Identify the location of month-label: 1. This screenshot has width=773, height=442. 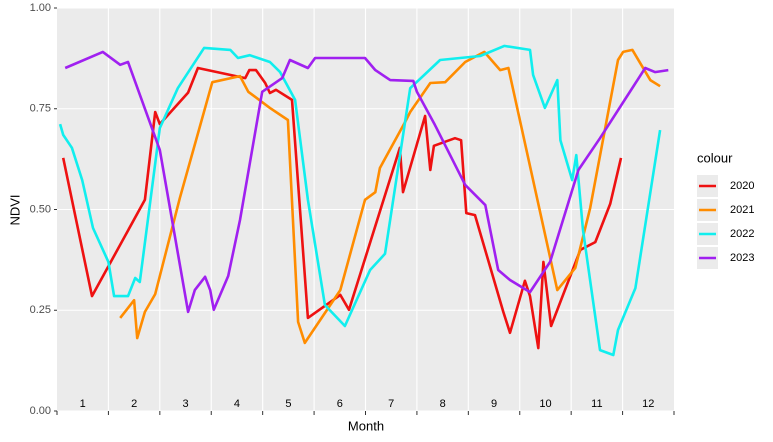
(83, 404).